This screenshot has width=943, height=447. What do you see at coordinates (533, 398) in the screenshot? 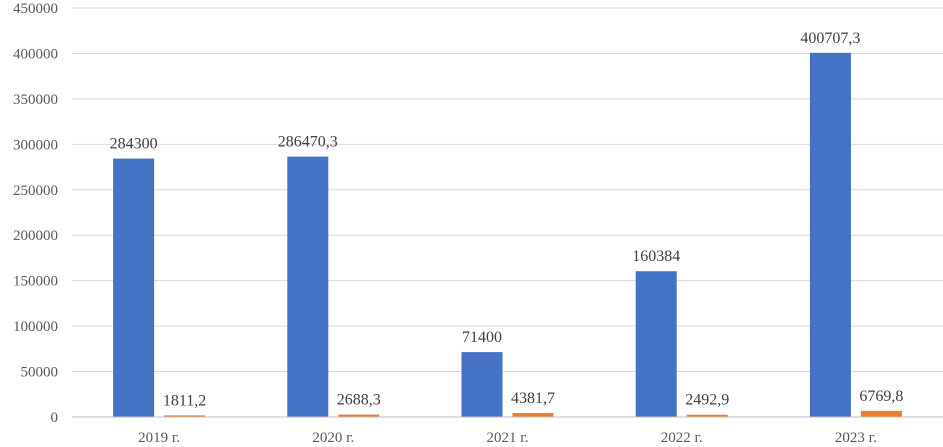
I see `data-label-series-2-3: 4381,7` at bounding box center [533, 398].